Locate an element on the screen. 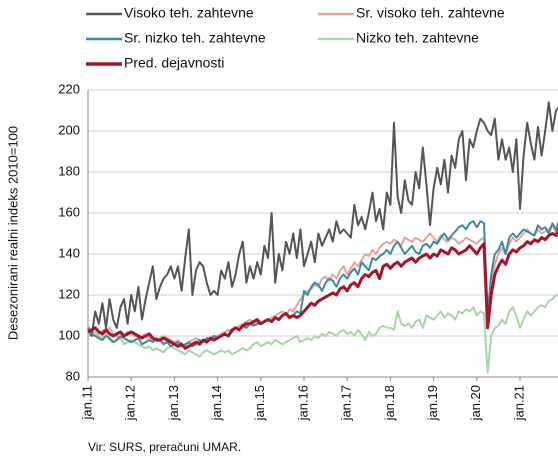  legend-label: Sr. nizko teh. zahtevne is located at coordinates (195, 38).